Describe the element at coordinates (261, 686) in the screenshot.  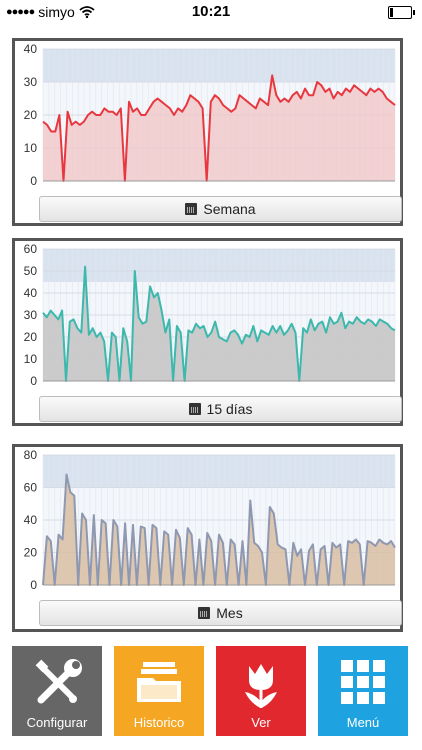
I see `tulip-icon` at that location.